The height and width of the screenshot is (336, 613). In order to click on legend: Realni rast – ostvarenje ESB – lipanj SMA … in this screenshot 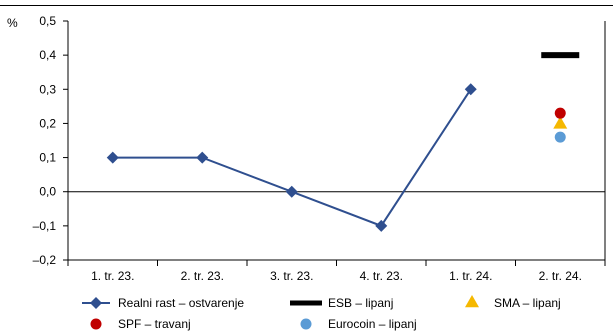, I will do `click(321, 313)`.